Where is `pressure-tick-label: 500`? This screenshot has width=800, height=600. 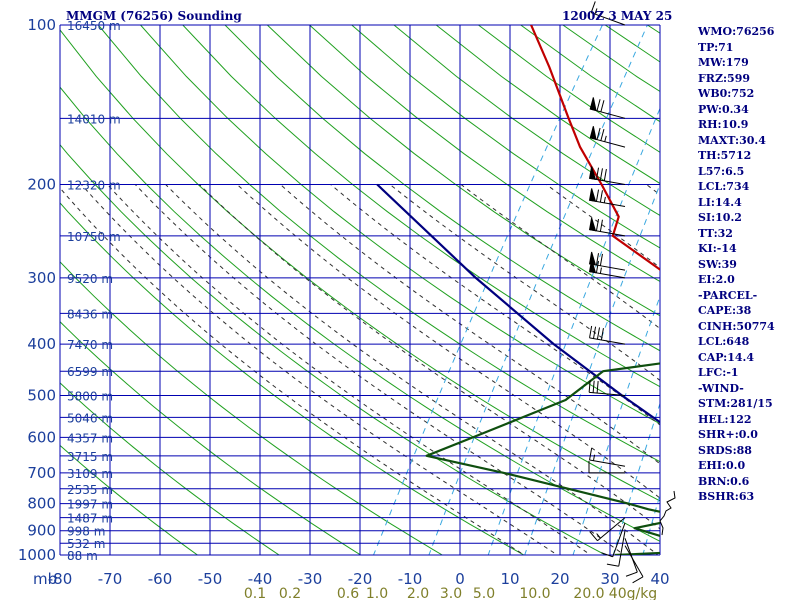
pressure-tick-label: 500 is located at coordinates (41, 395).